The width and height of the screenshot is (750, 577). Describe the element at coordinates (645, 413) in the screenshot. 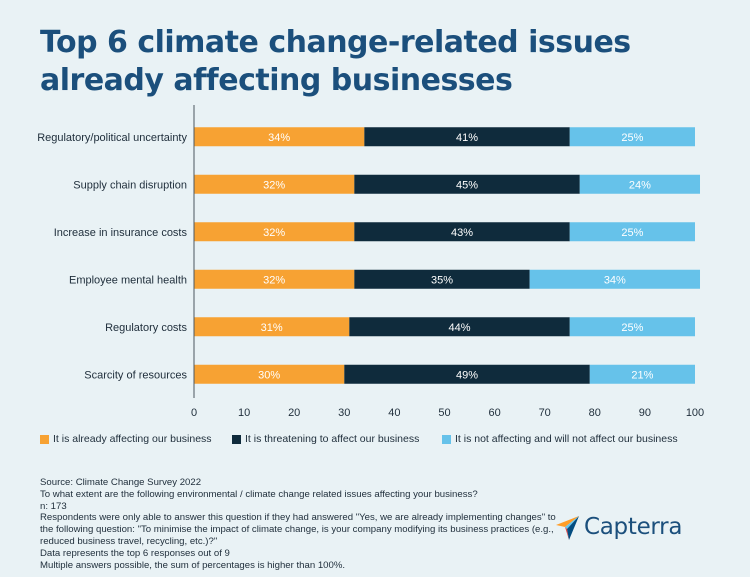

I see `x-tick-label: 90` at that location.